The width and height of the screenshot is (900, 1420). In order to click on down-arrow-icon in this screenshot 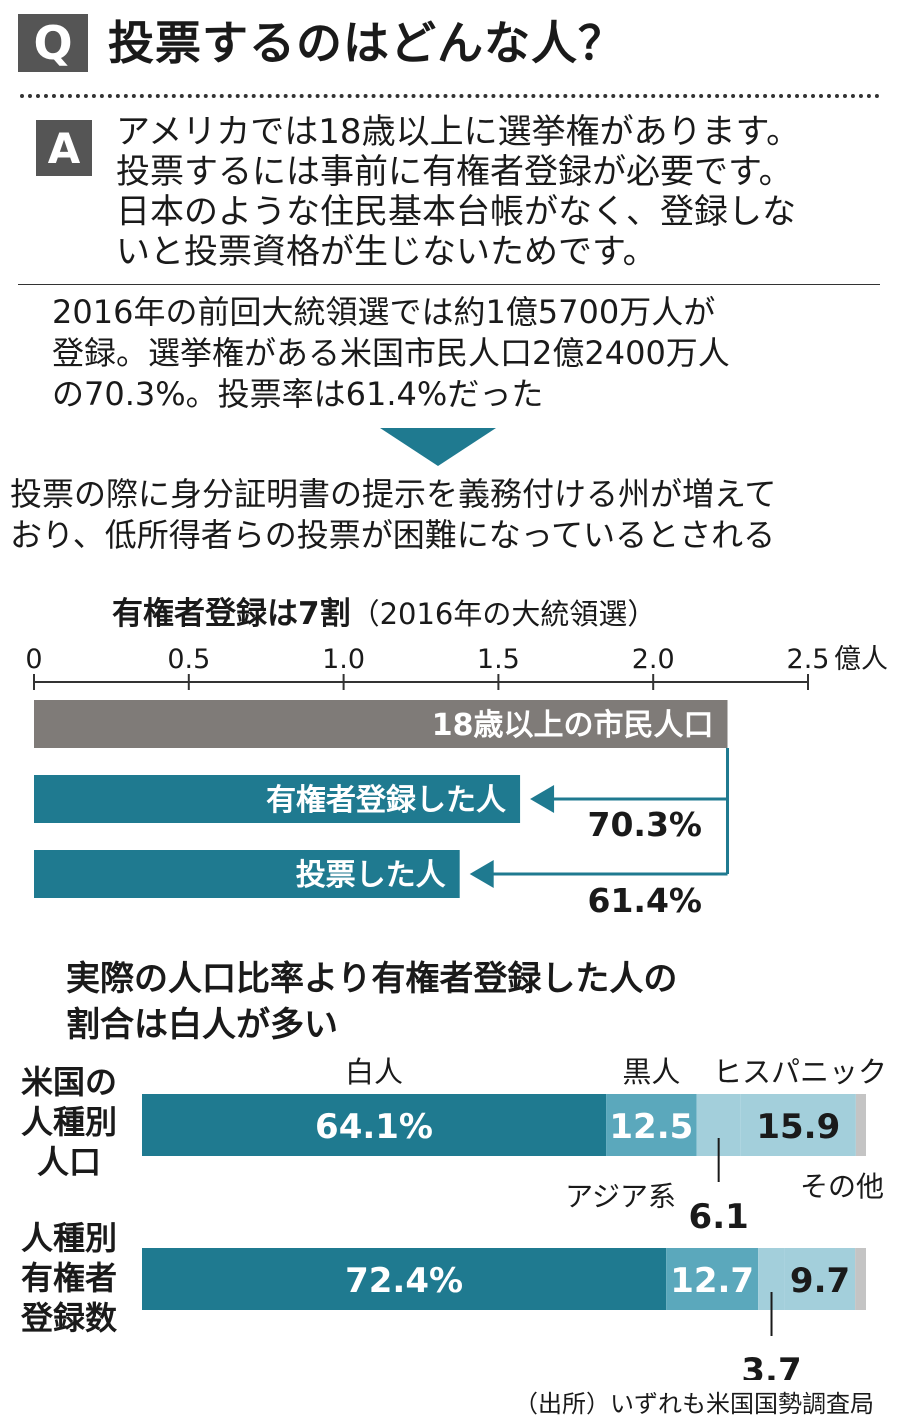, I will do `click(438, 447)`.